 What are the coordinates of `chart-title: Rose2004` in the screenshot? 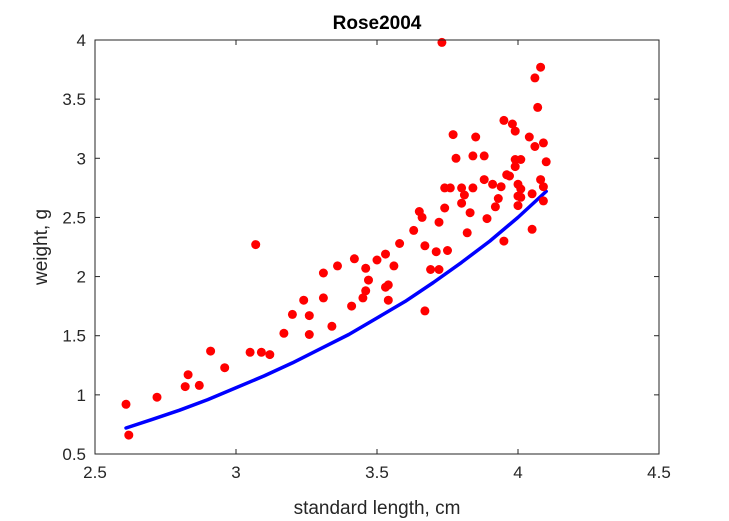 It's located at (377, 23).